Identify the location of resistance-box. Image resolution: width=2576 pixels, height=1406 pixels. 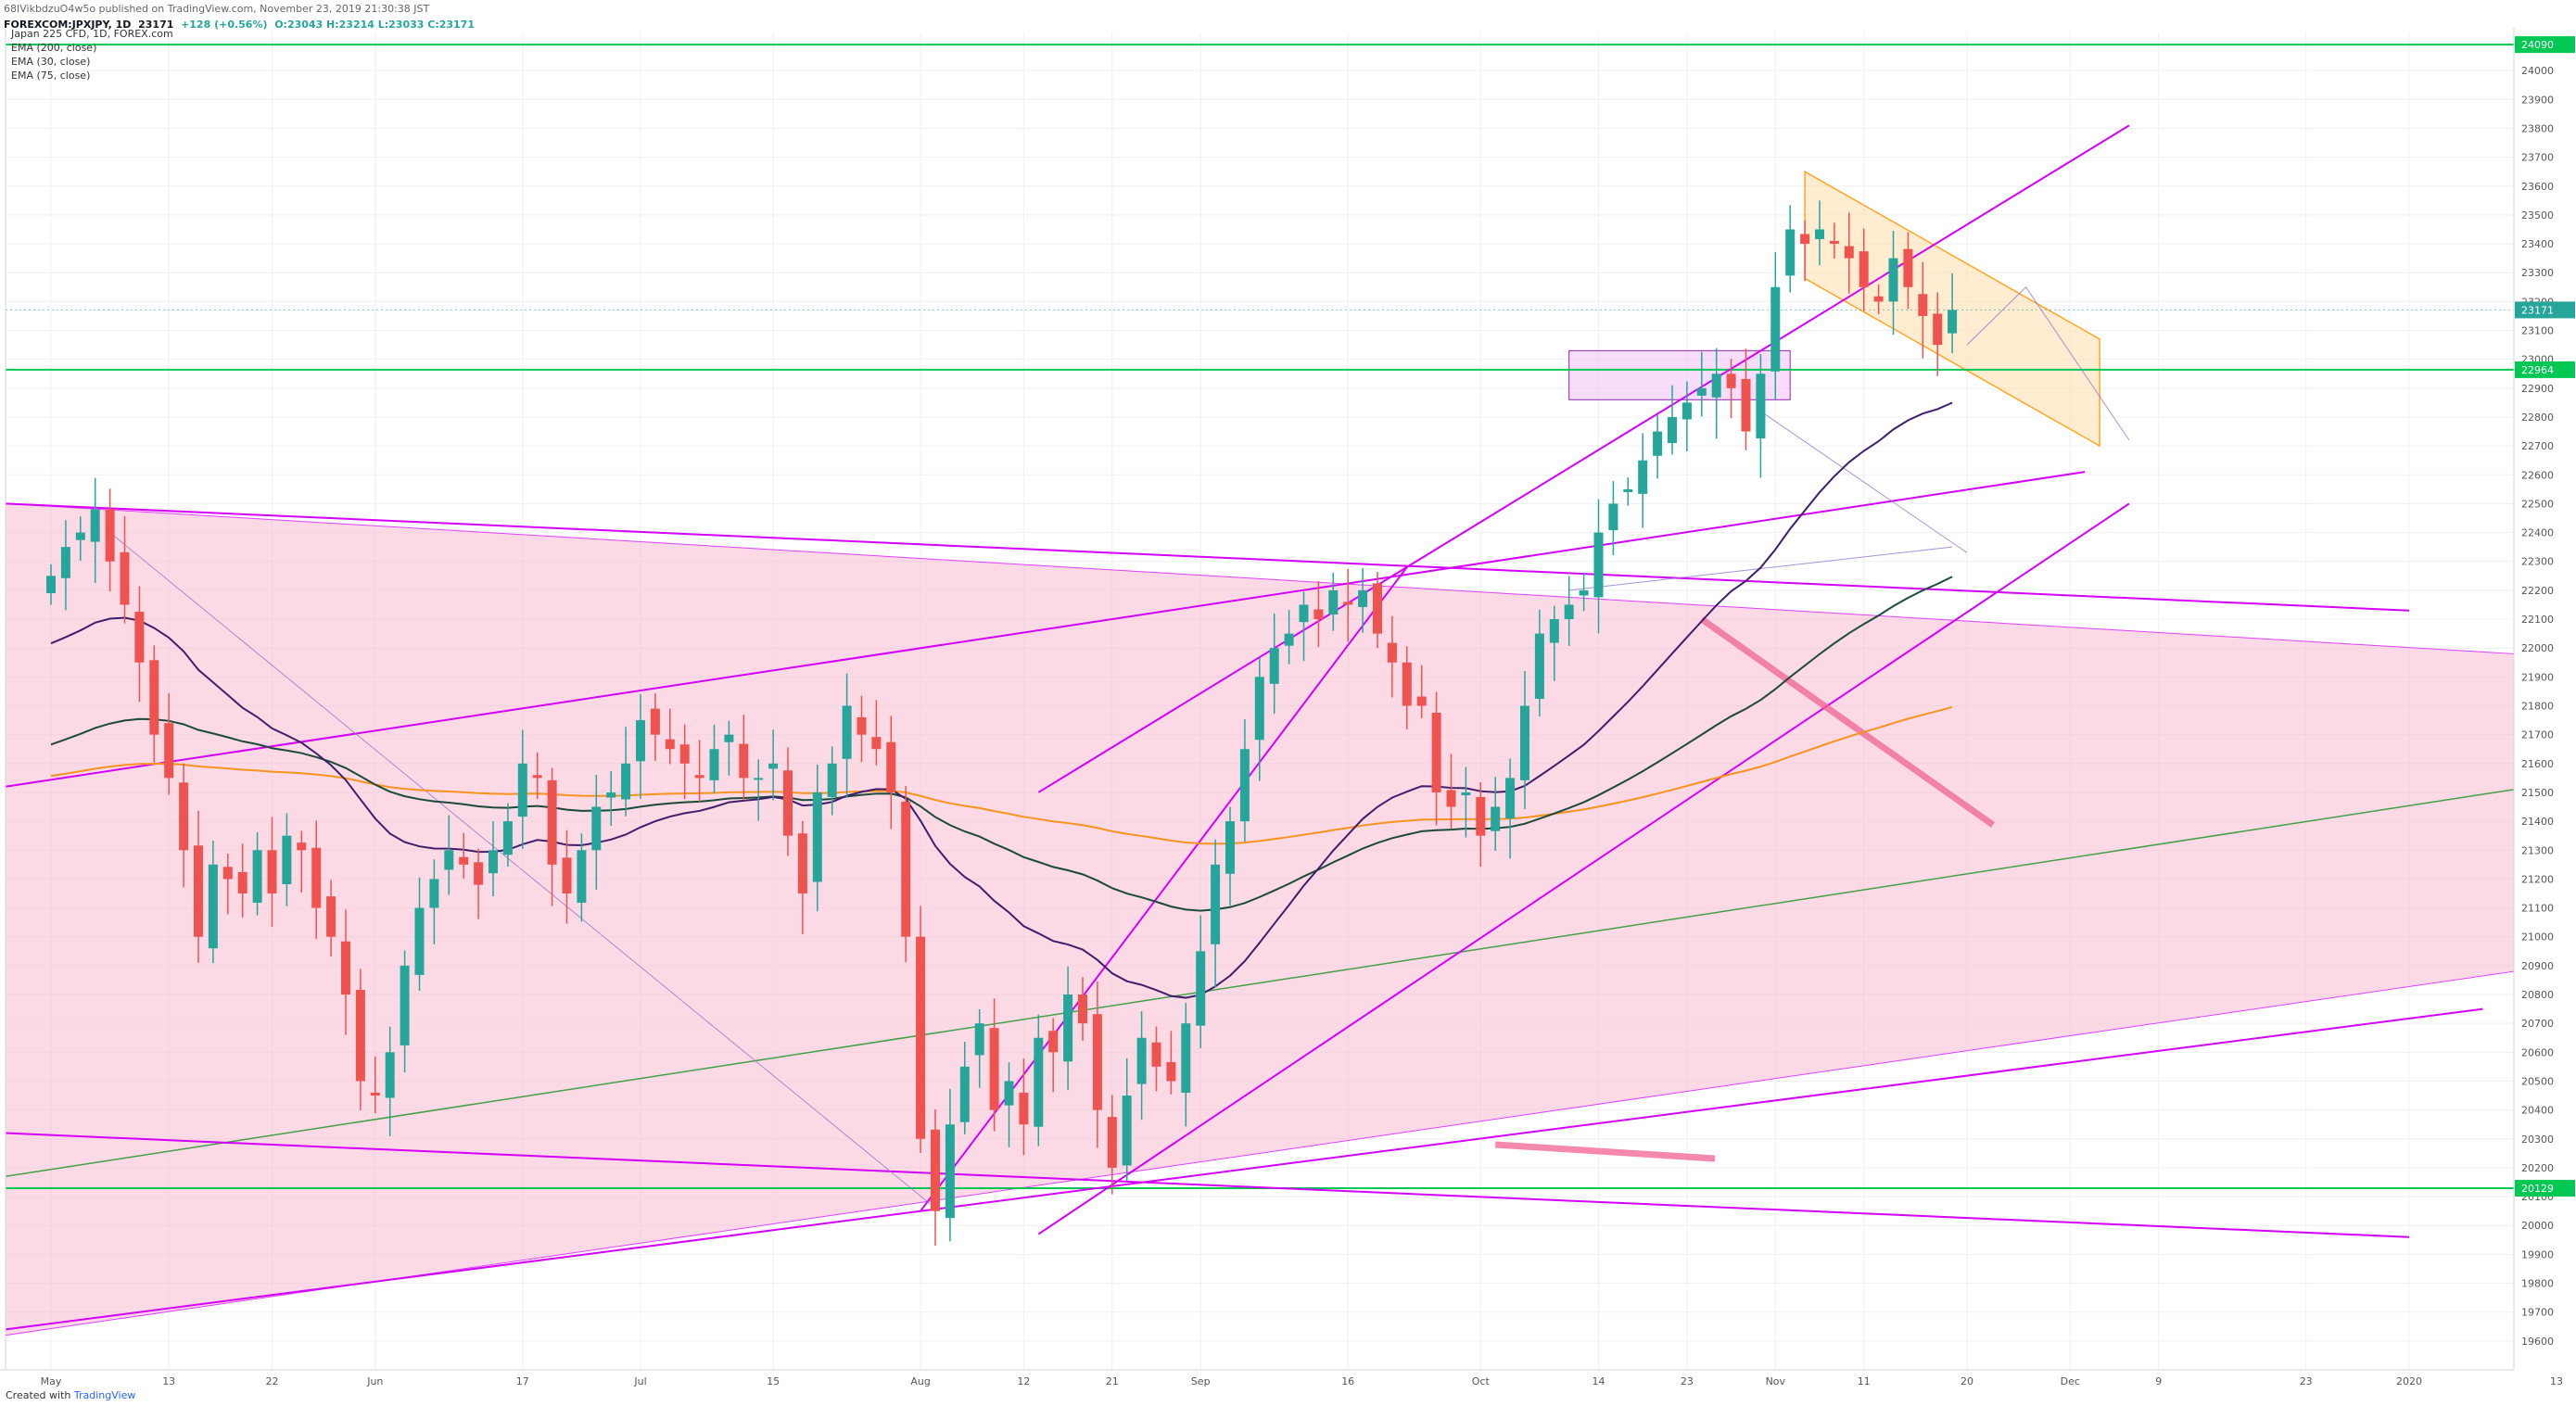
(1679, 374).